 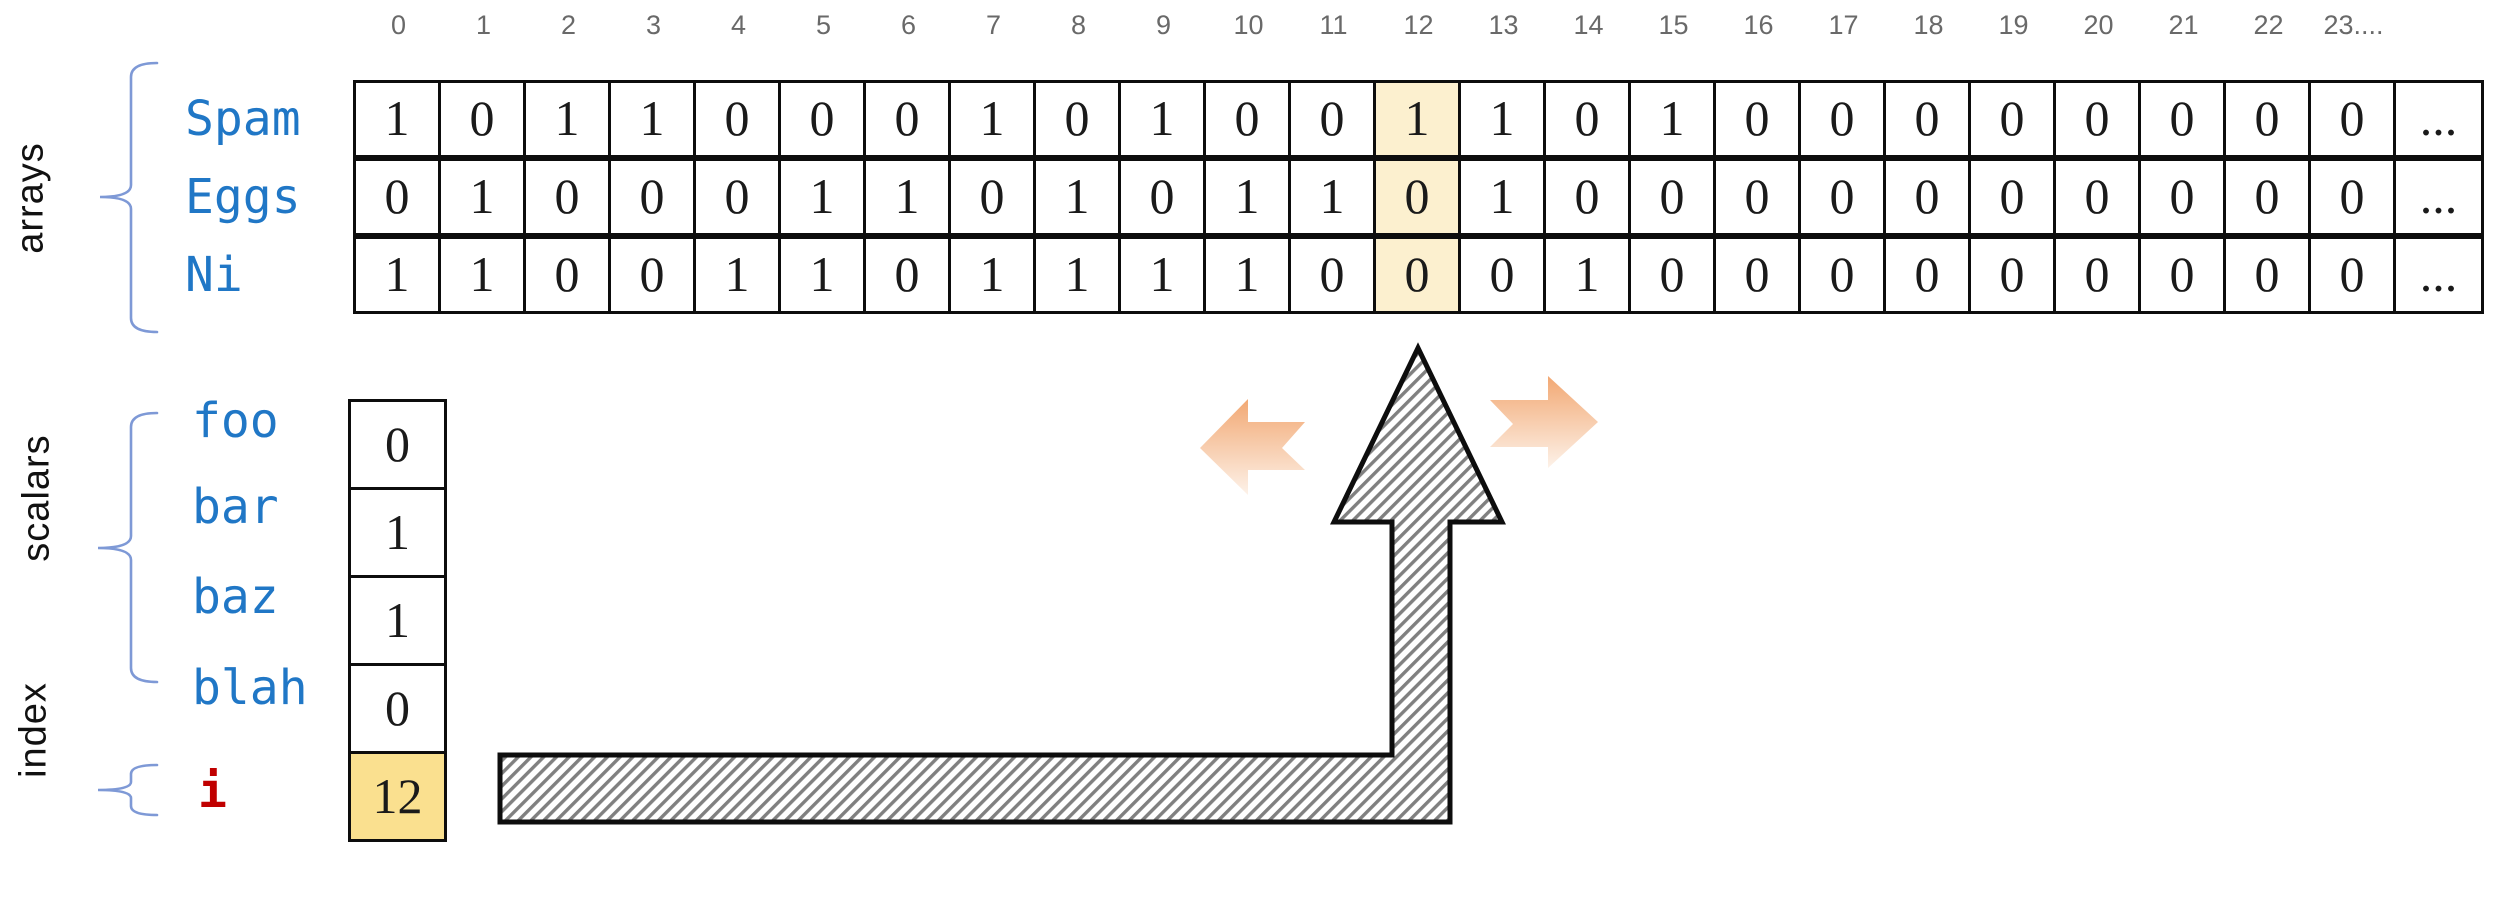 What do you see at coordinates (1078, 25) in the screenshot?
I see `column-header: 8` at bounding box center [1078, 25].